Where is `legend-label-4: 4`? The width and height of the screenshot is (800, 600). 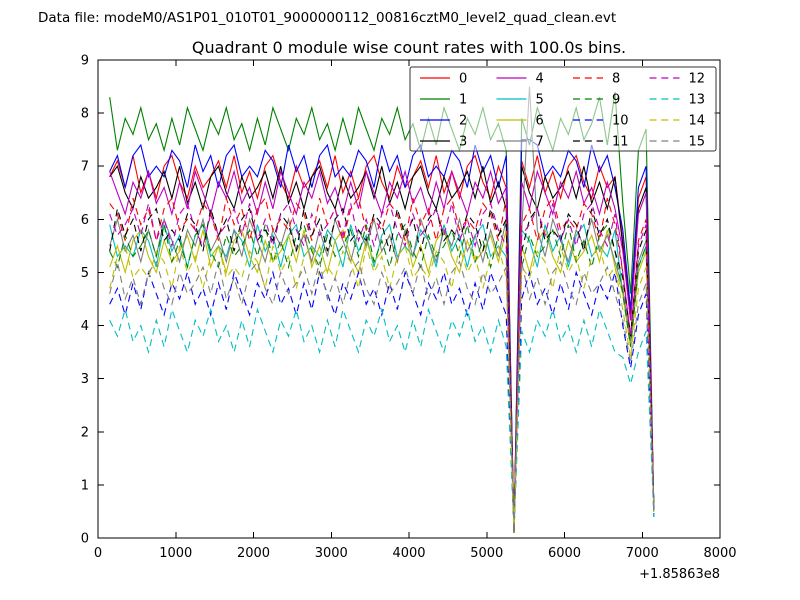
legend-label-4: 4 is located at coordinates (540, 79).